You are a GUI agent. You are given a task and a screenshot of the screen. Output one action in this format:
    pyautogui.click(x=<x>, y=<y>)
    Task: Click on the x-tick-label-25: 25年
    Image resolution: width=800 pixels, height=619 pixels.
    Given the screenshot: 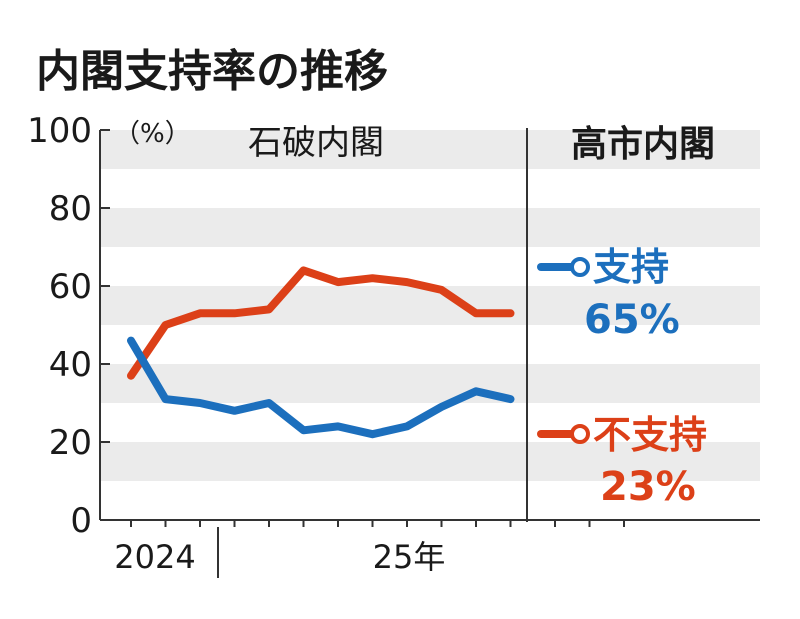 What is the action you would take?
    pyautogui.click(x=409, y=557)
    